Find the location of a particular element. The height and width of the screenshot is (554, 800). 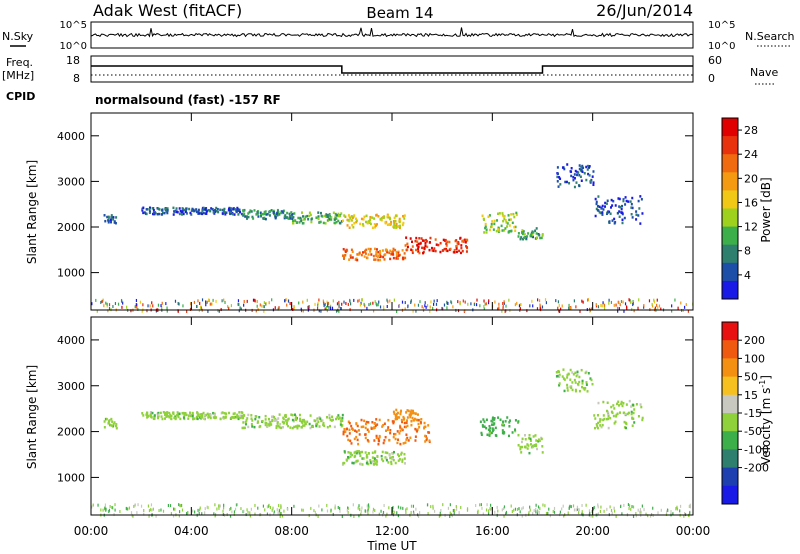

y-tick-label: 1000 is located at coordinates (71, 477).